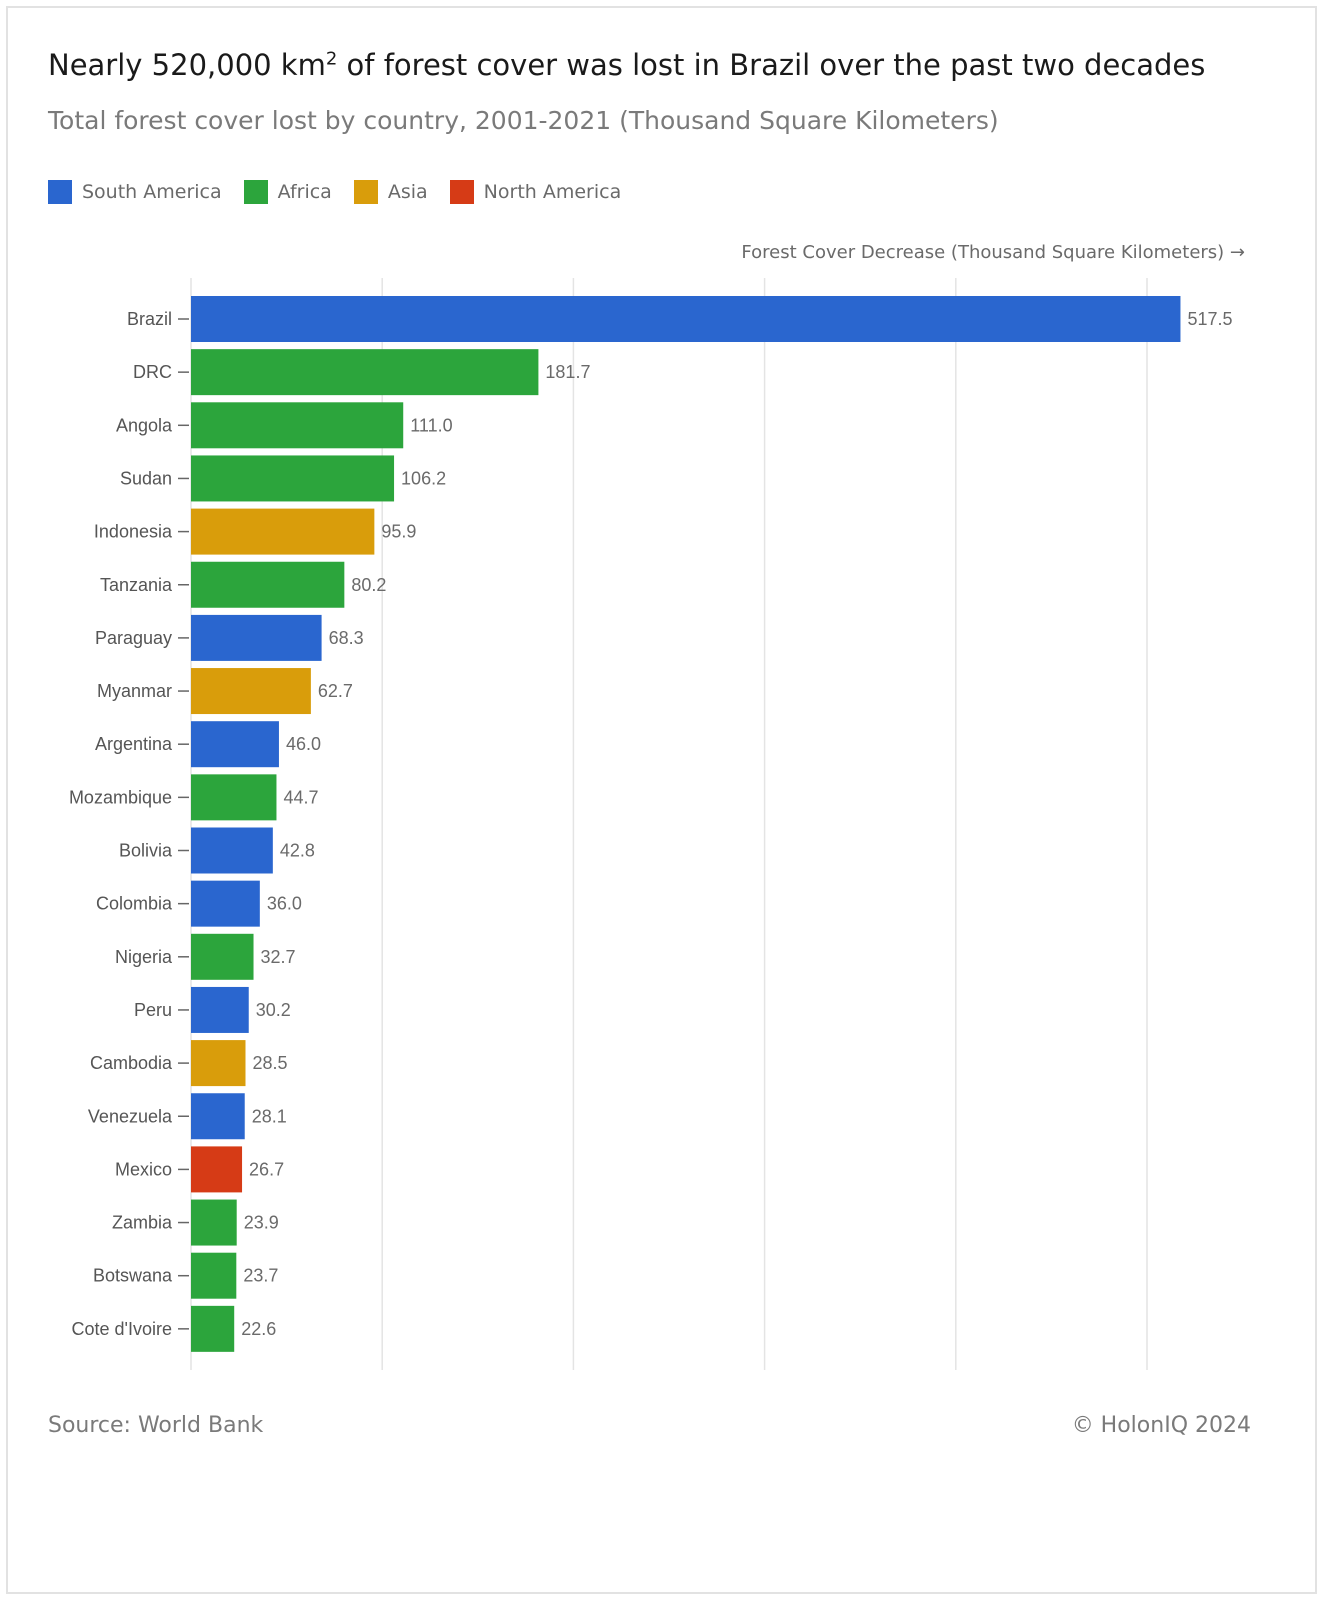 The image size is (1325, 1600). What do you see at coordinates (293, 478) in the screenshot?
I see `bar-sudan` at bounding box center [293, 478].